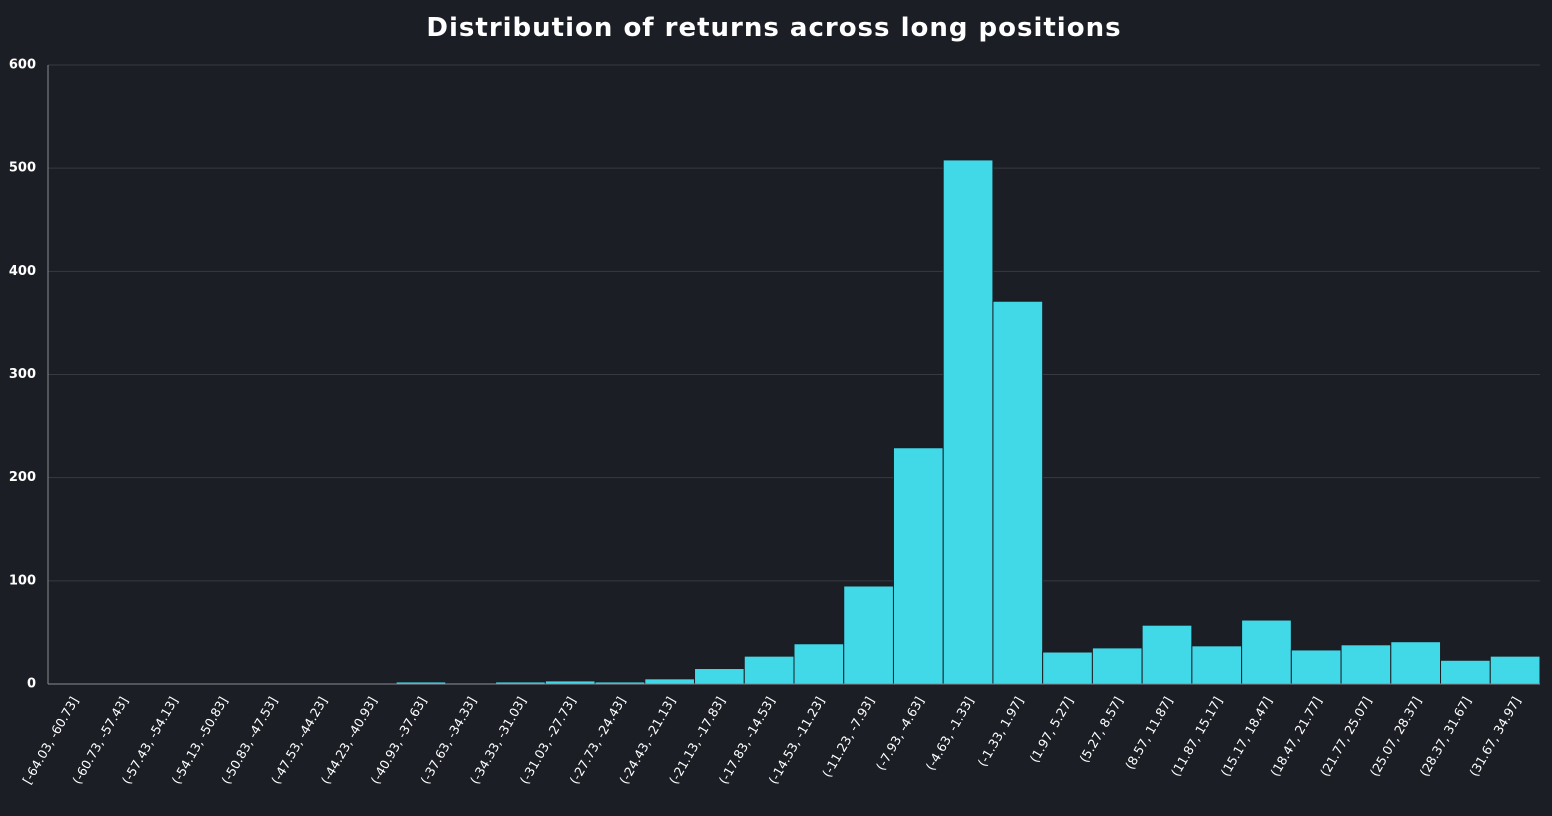 This screenshot has height=816, width=1552. Describe the element at coordinates (22, 477) in the screenshot. I see `y-tick-label: 200` at that location.